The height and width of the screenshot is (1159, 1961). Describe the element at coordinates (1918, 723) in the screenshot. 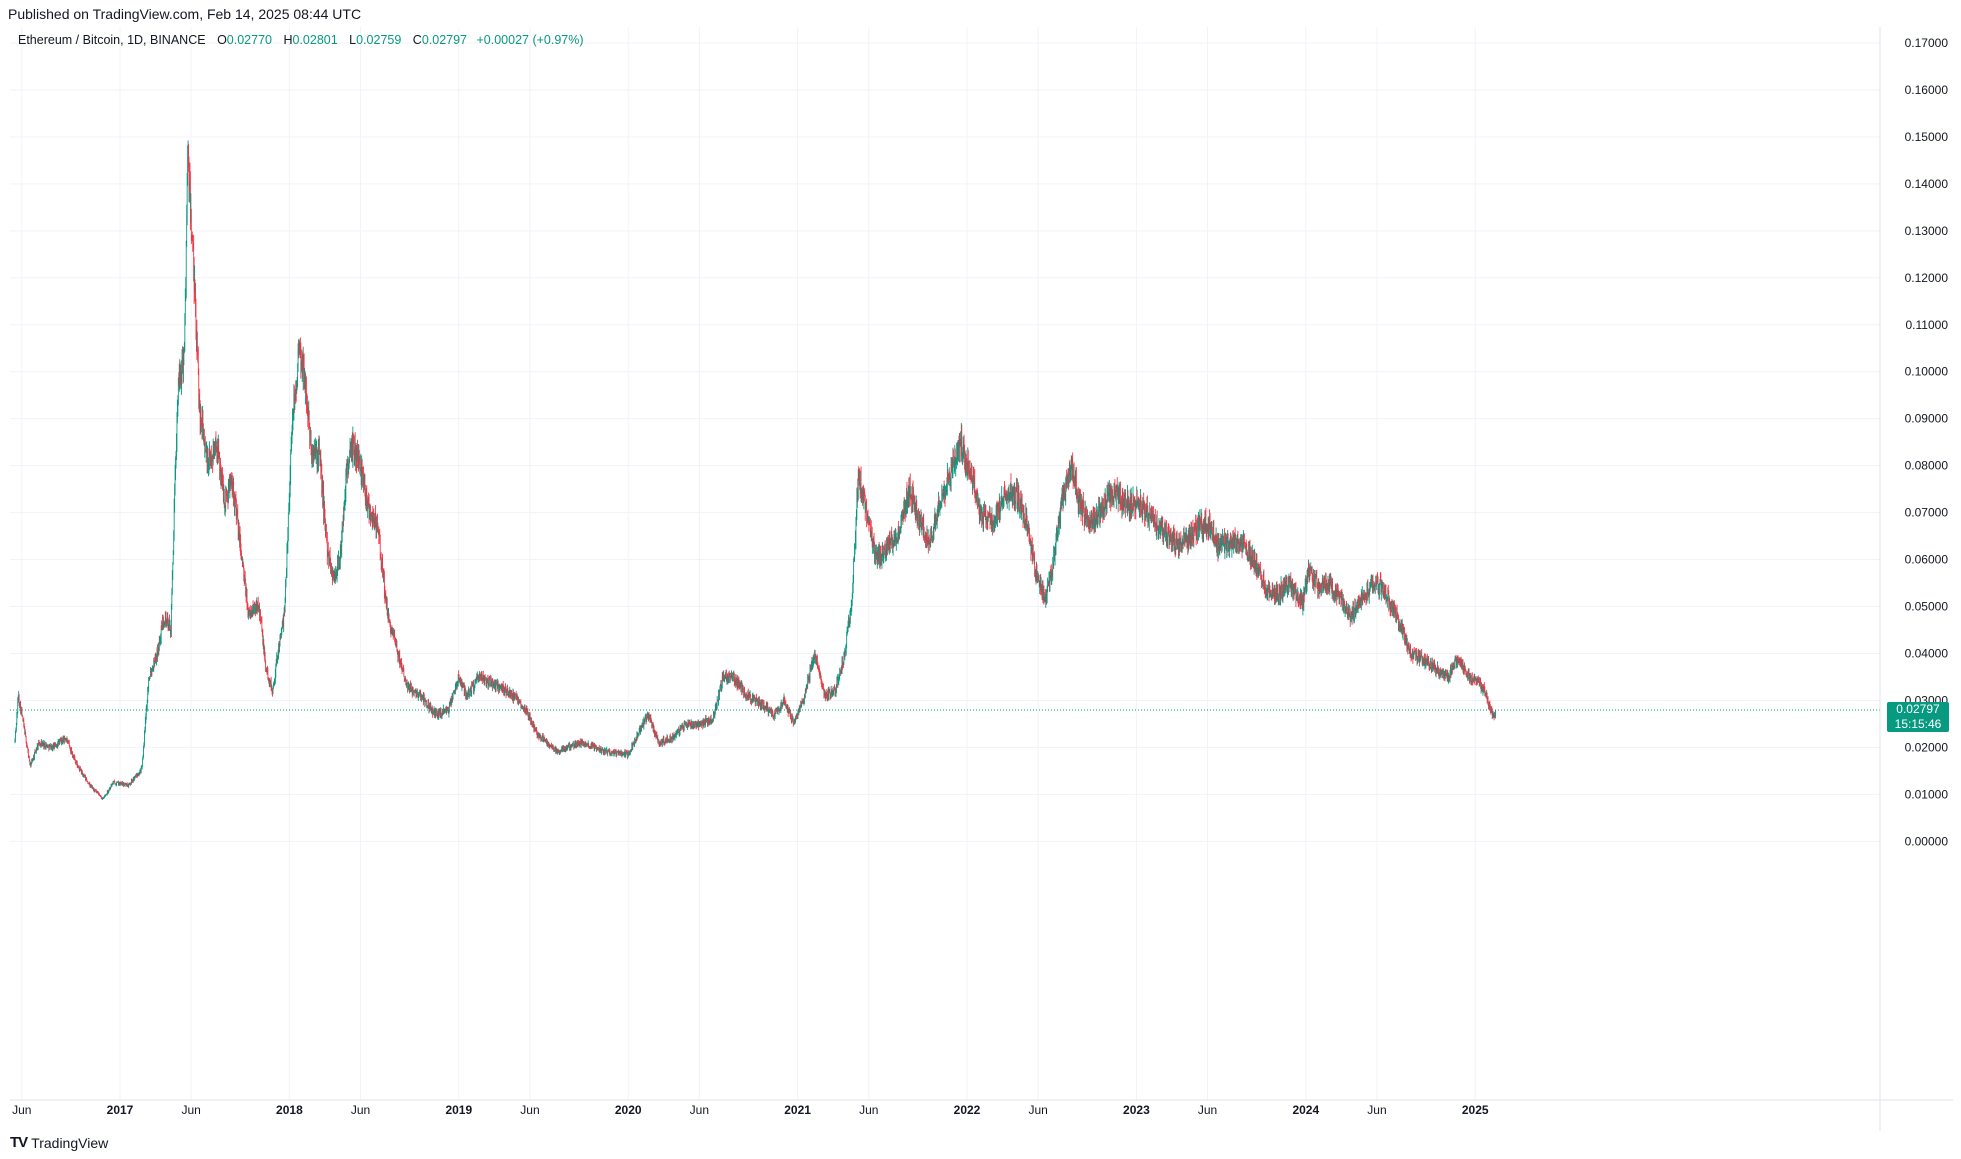

I see `bar-countdown: 15:15:46` at that location.